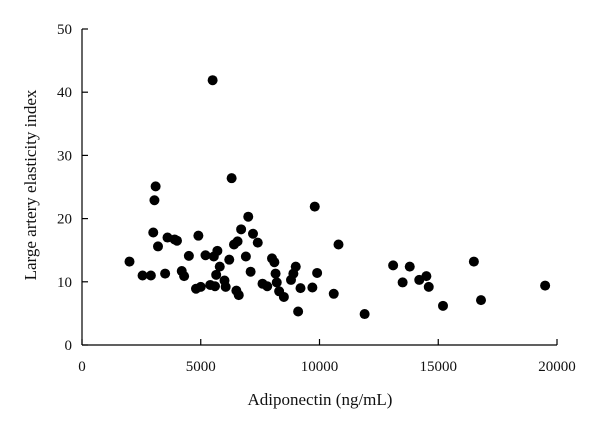 The image size is (600, 429). Describe the element at coordinates (64, 93) in the screenshot. I see `y-tick-label: 40` at that location.